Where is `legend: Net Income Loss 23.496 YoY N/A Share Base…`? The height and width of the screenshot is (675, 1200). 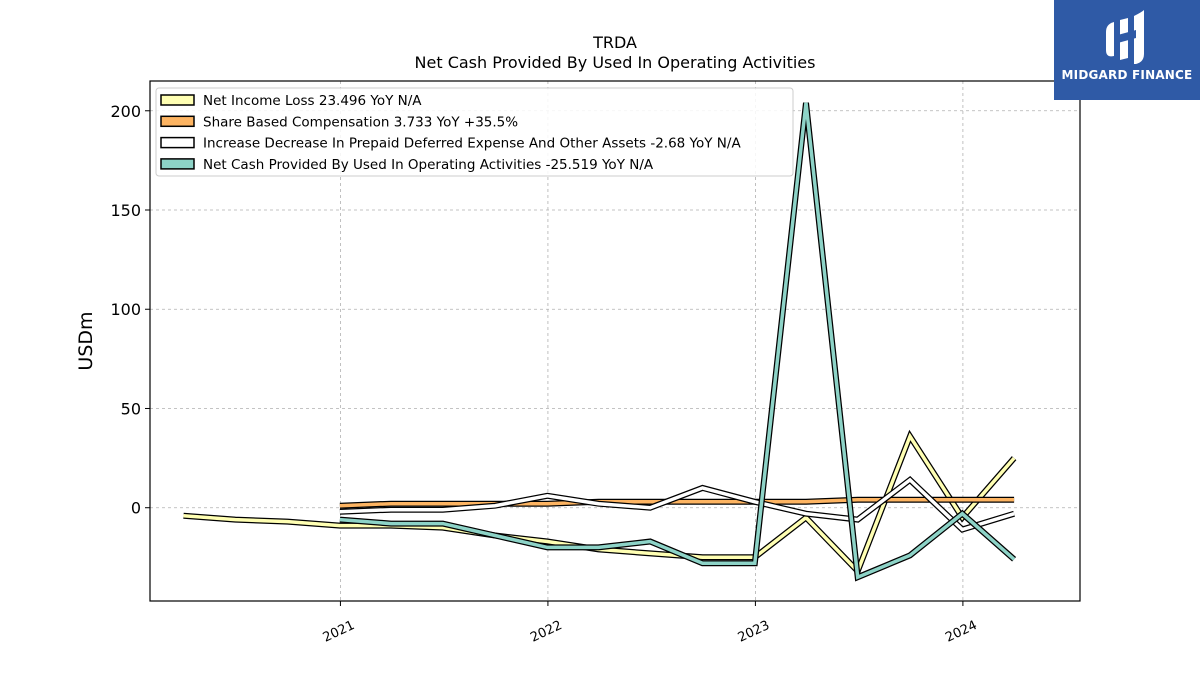
legend: Net Income Loss 23.496 YoY N/A Share Base… is located at coordinates (474, 132).